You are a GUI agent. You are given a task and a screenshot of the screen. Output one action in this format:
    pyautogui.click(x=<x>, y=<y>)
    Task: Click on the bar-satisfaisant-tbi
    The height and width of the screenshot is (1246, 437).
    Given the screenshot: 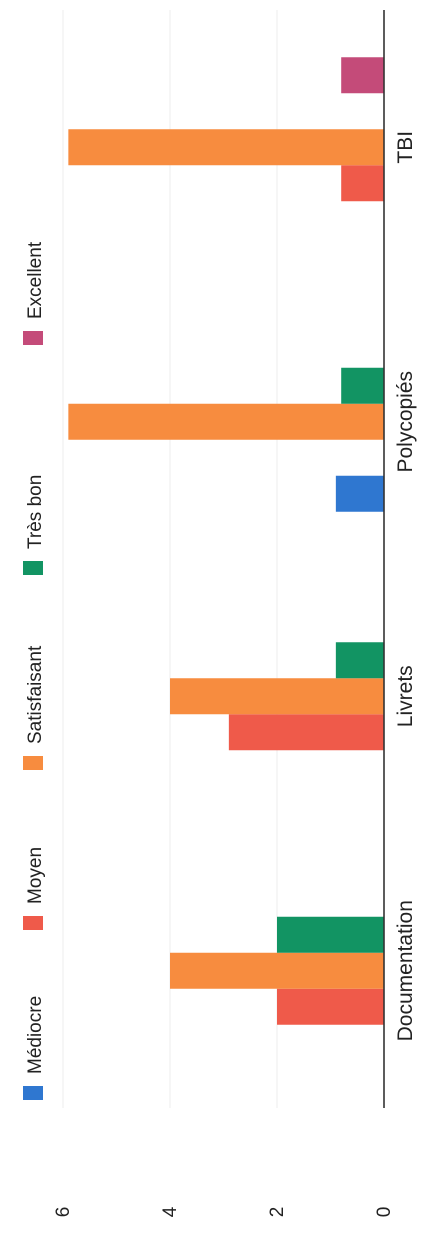 What is the action you would take?
    pyautogui.click(x=226, y=147)
    